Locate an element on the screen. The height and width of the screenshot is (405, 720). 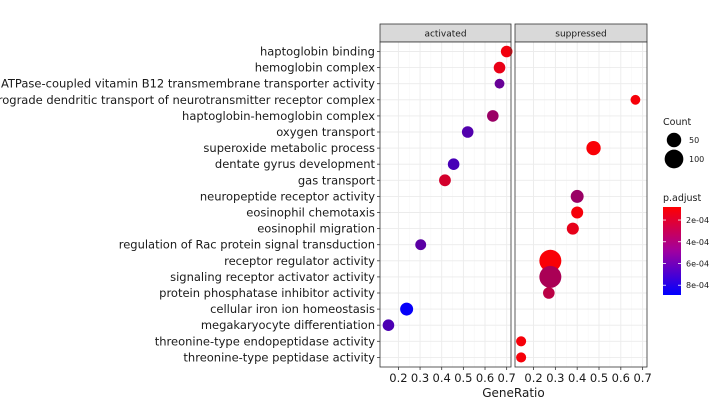
y-tick-label: dentate gyrus development is located at coordinates (295, 164).